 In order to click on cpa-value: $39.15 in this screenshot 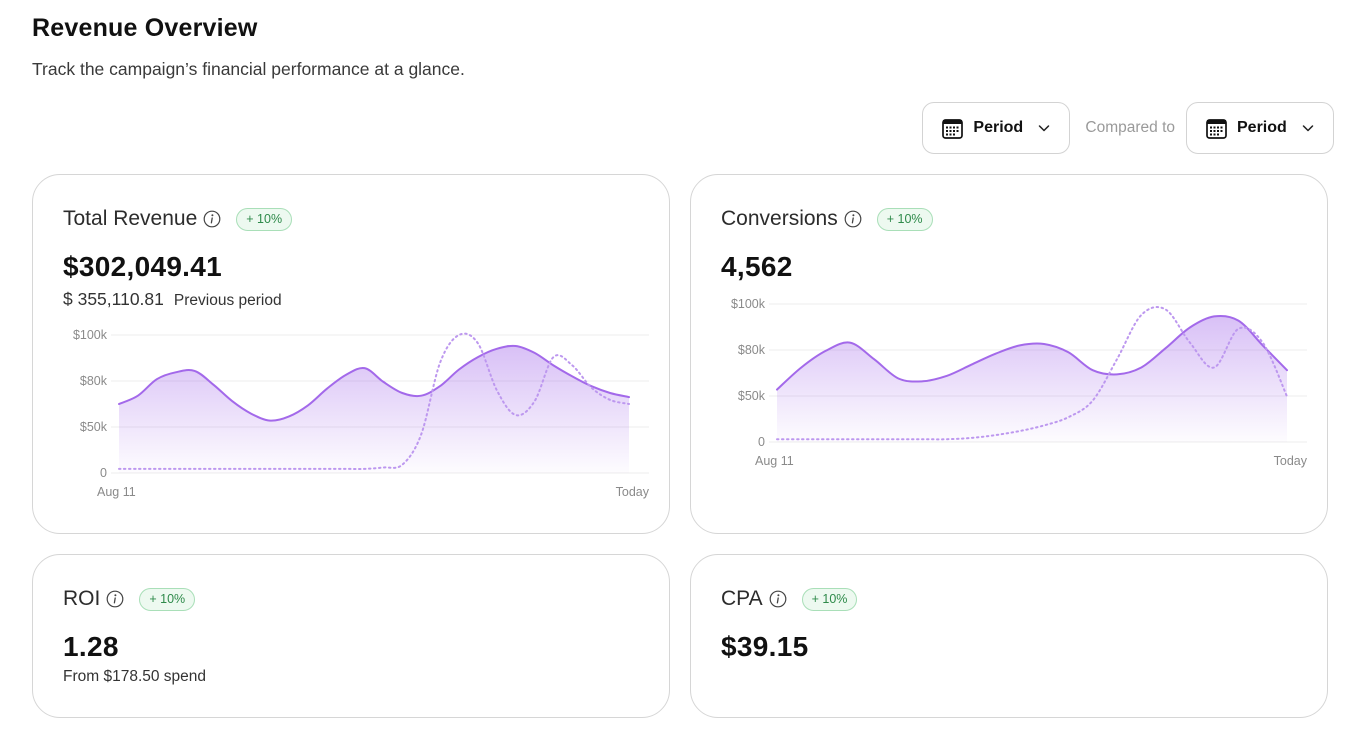, I will do `click(765, 646)`.